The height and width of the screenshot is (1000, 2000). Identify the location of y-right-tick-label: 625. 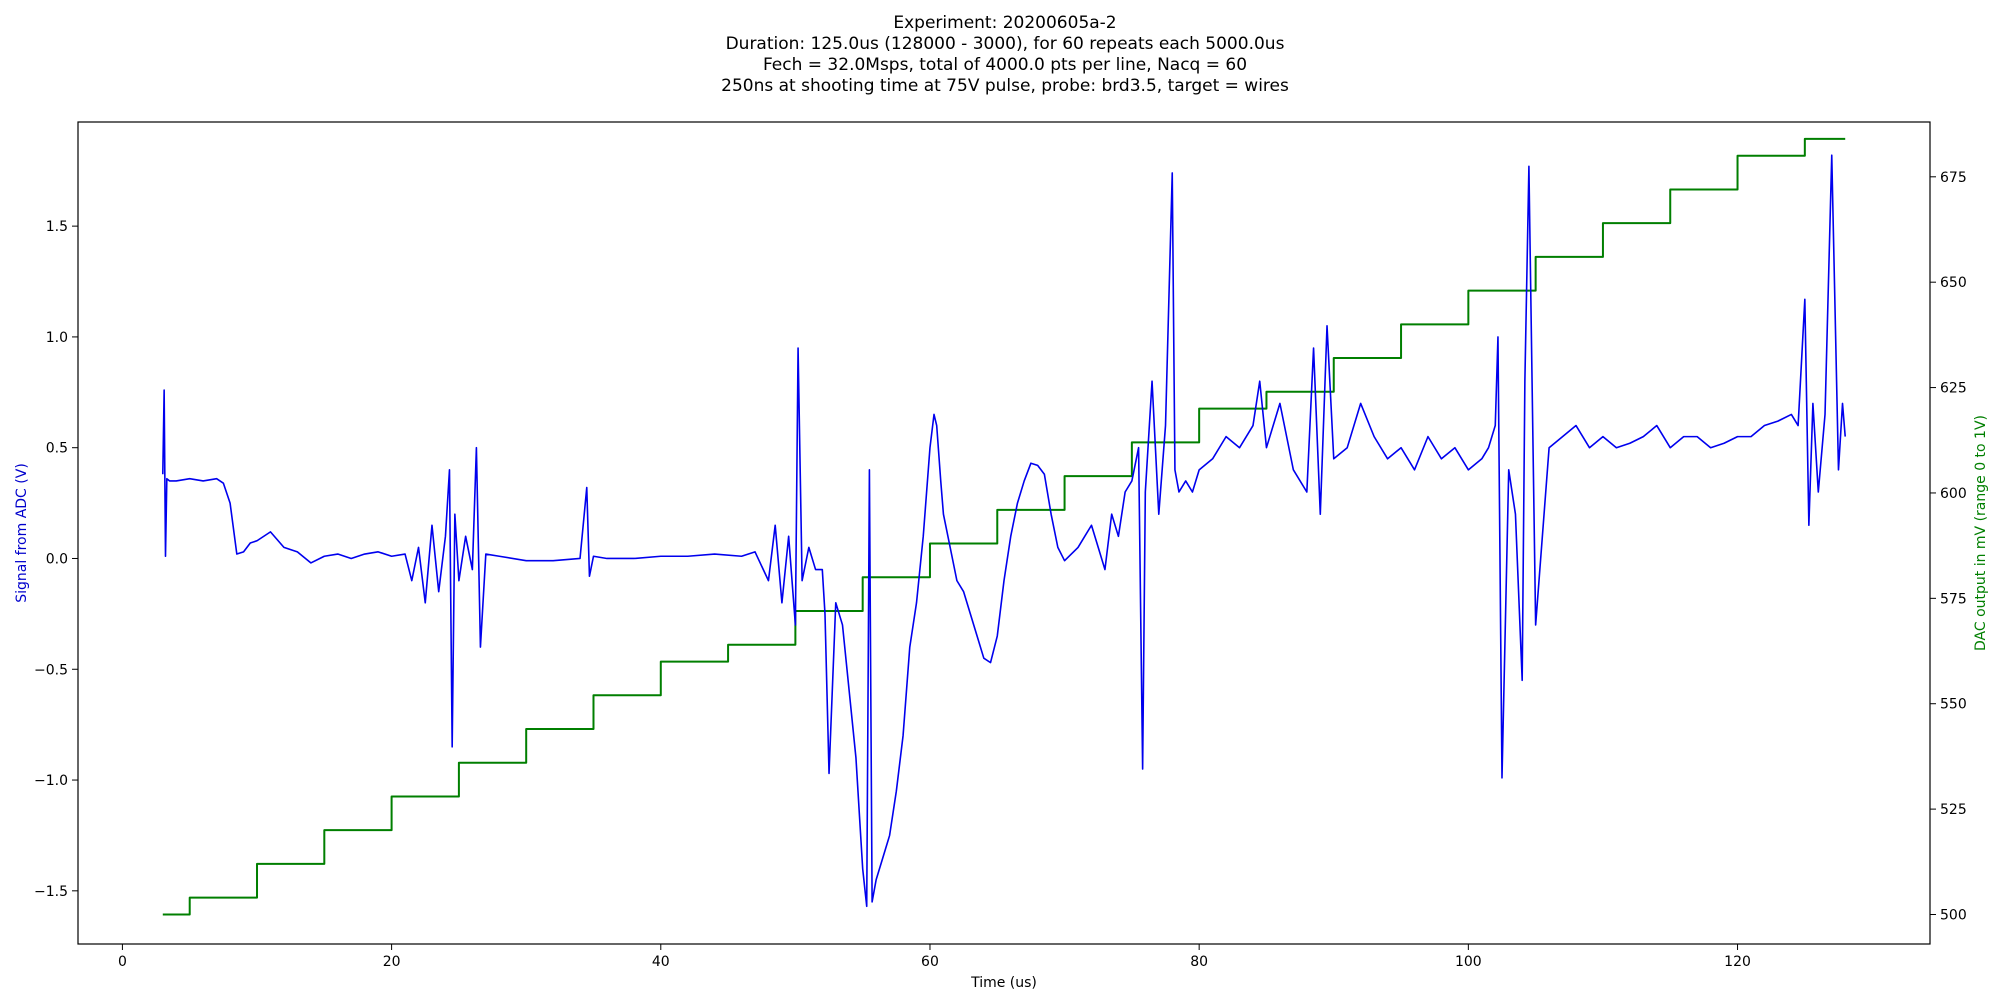
(1953, 389).